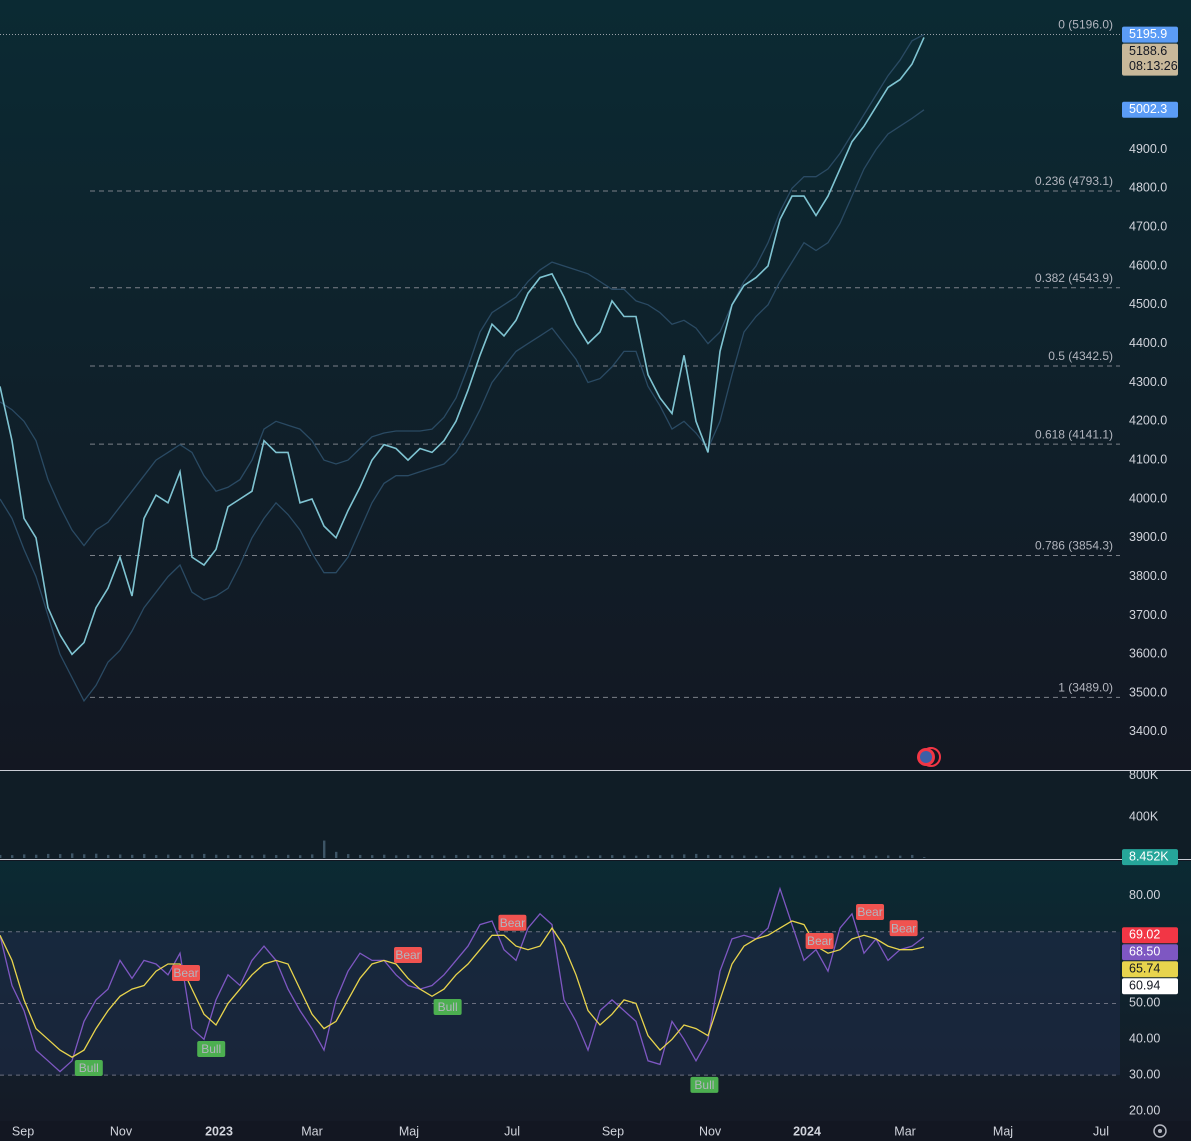 The image size is (1191, 1141). Describe the element at coordinates (1148, 109) in the screenshot. I see `price-tag-label: 5002.3` at that location.